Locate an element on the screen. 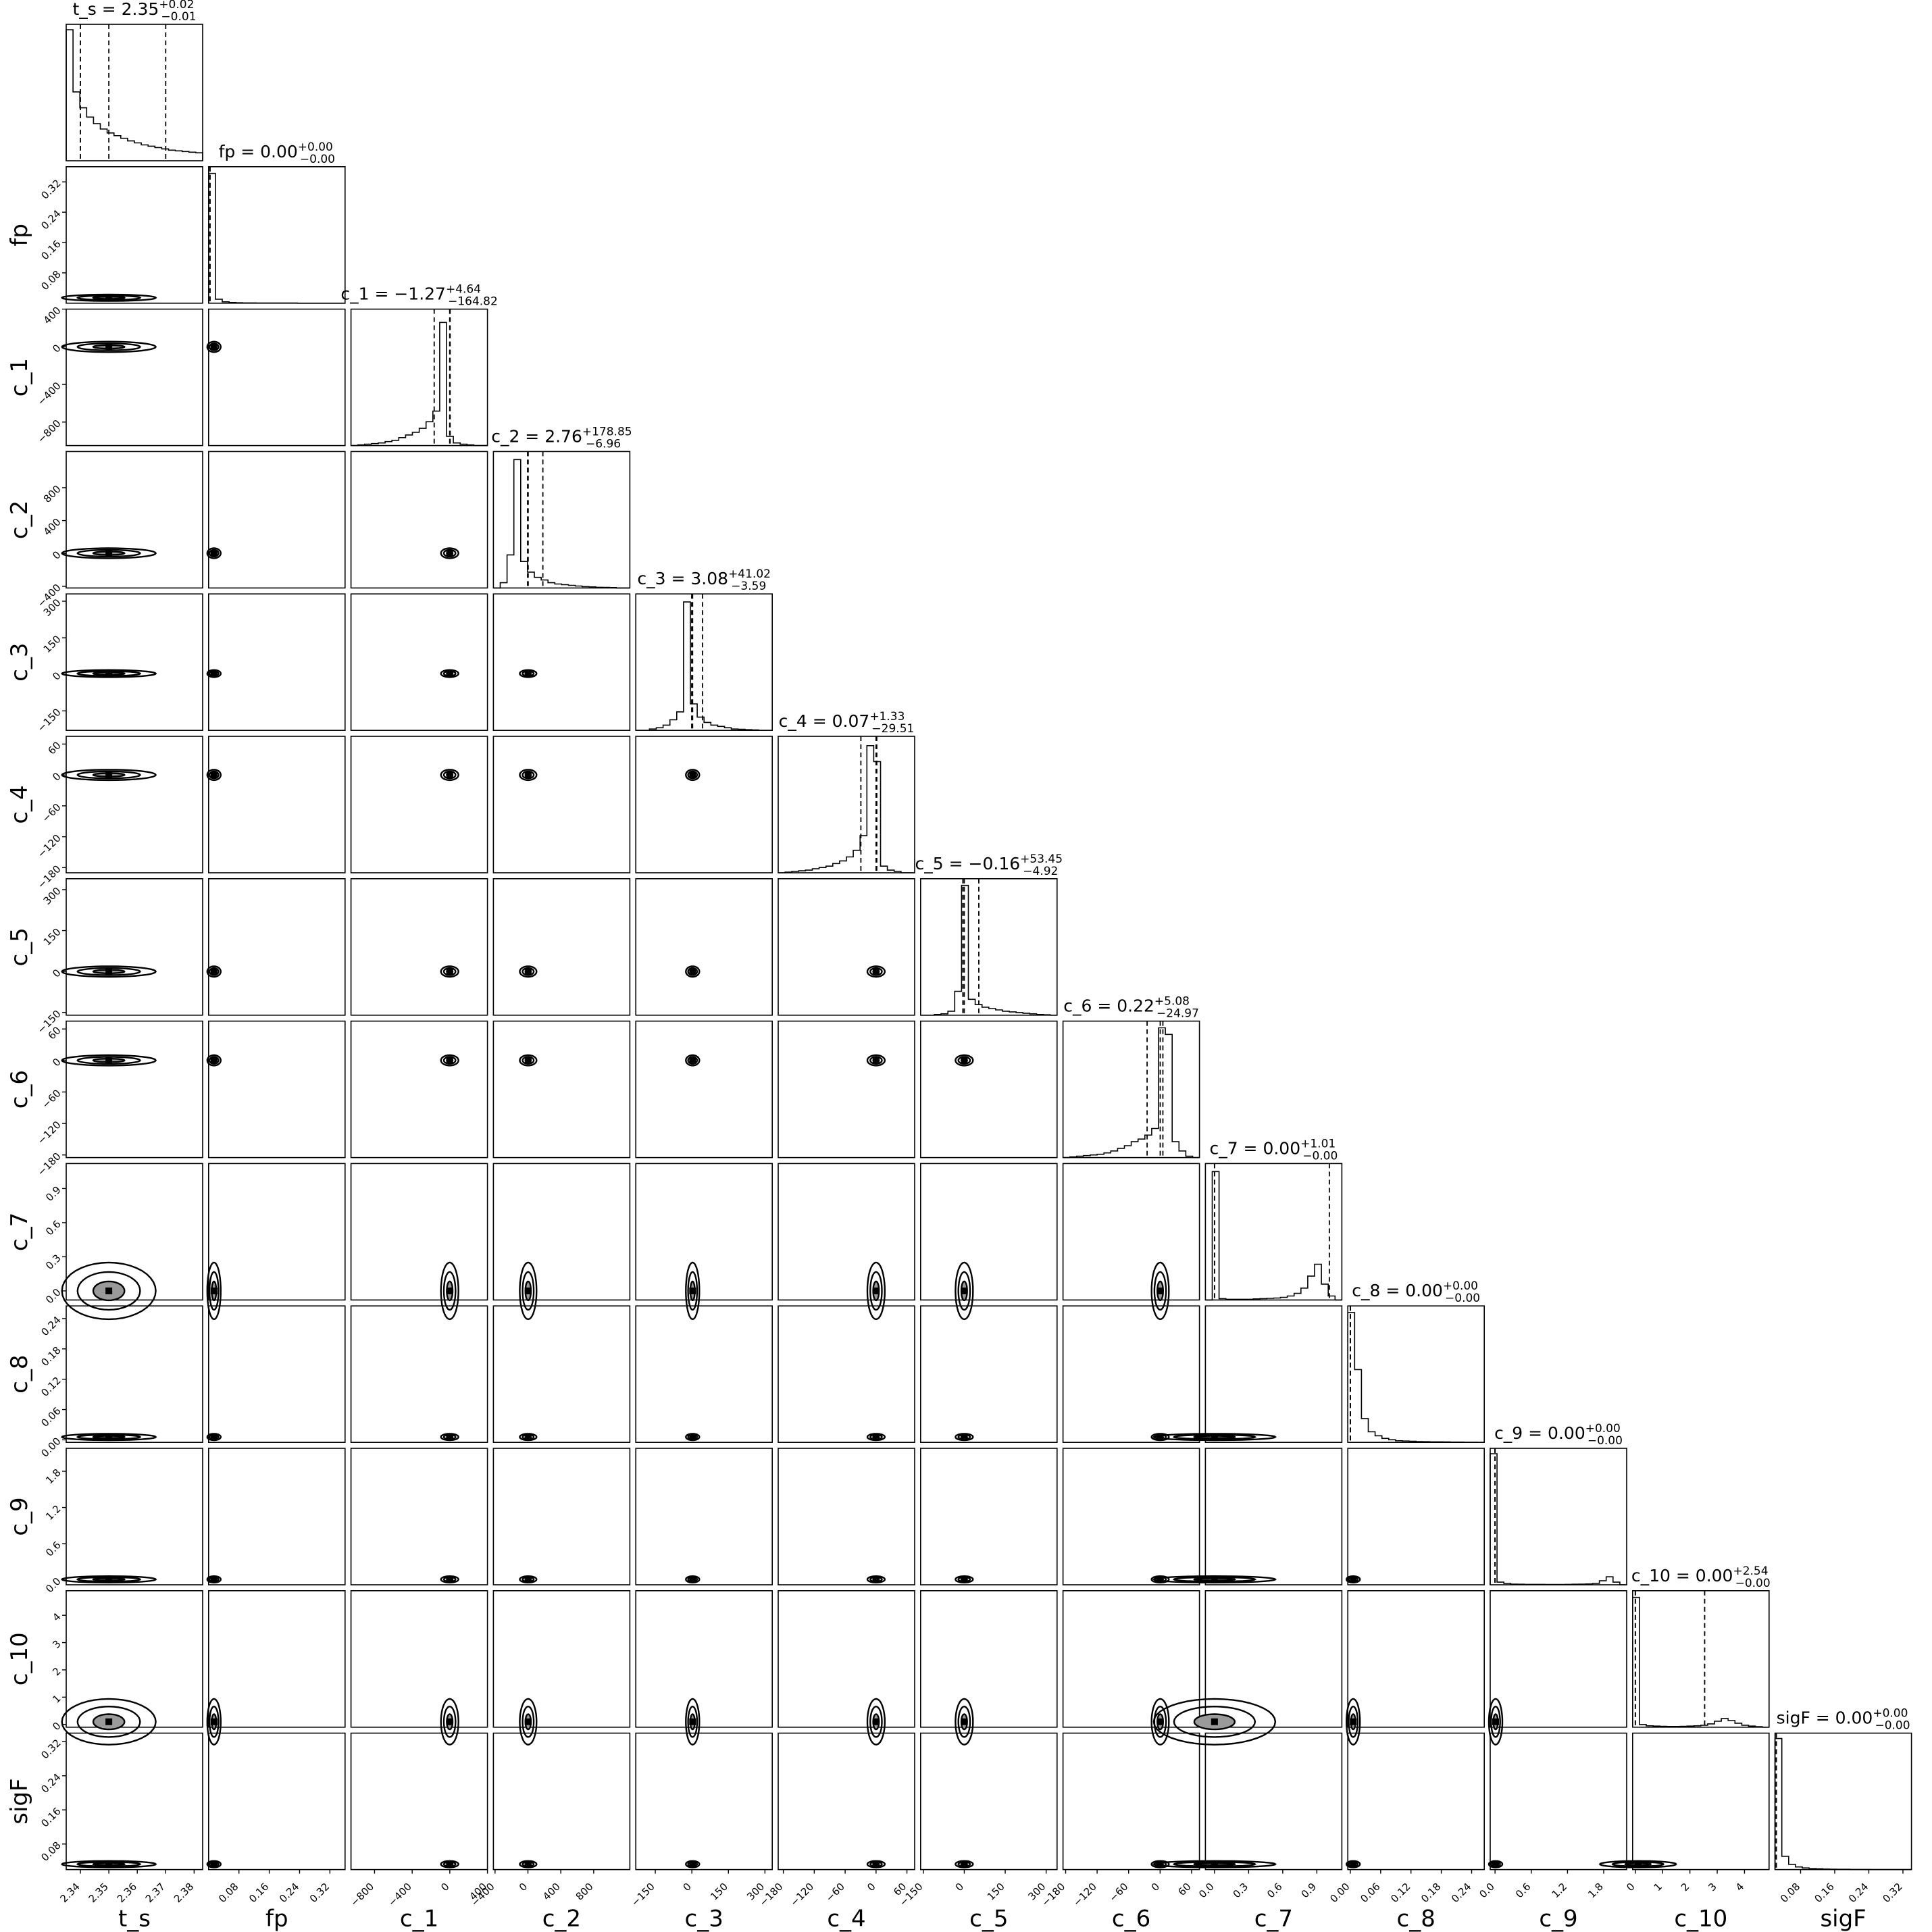 The width and height of the screenshot is (1932, 1932). panel-c_6-vs-fp is located at coordinates (276, 1089).